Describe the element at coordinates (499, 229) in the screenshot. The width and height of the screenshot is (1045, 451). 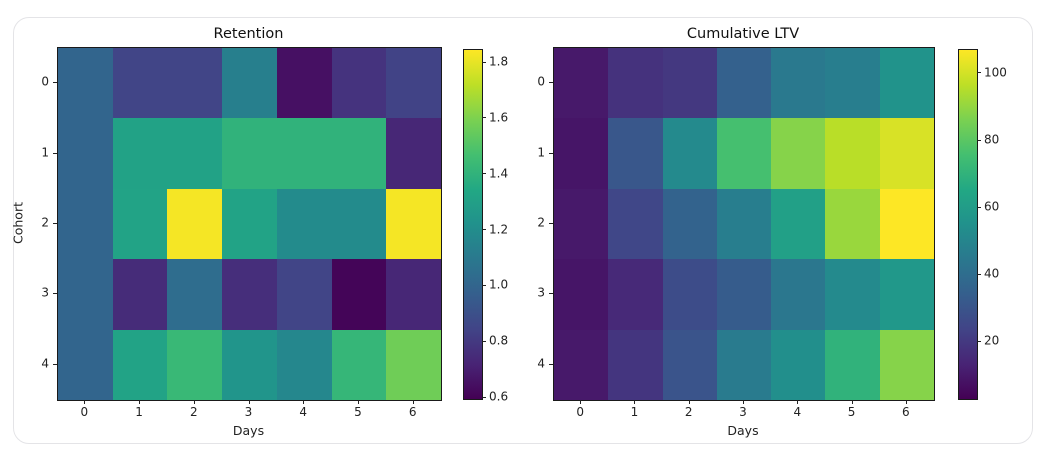
I see `colorbar-tick-label: 1.2` at that location.